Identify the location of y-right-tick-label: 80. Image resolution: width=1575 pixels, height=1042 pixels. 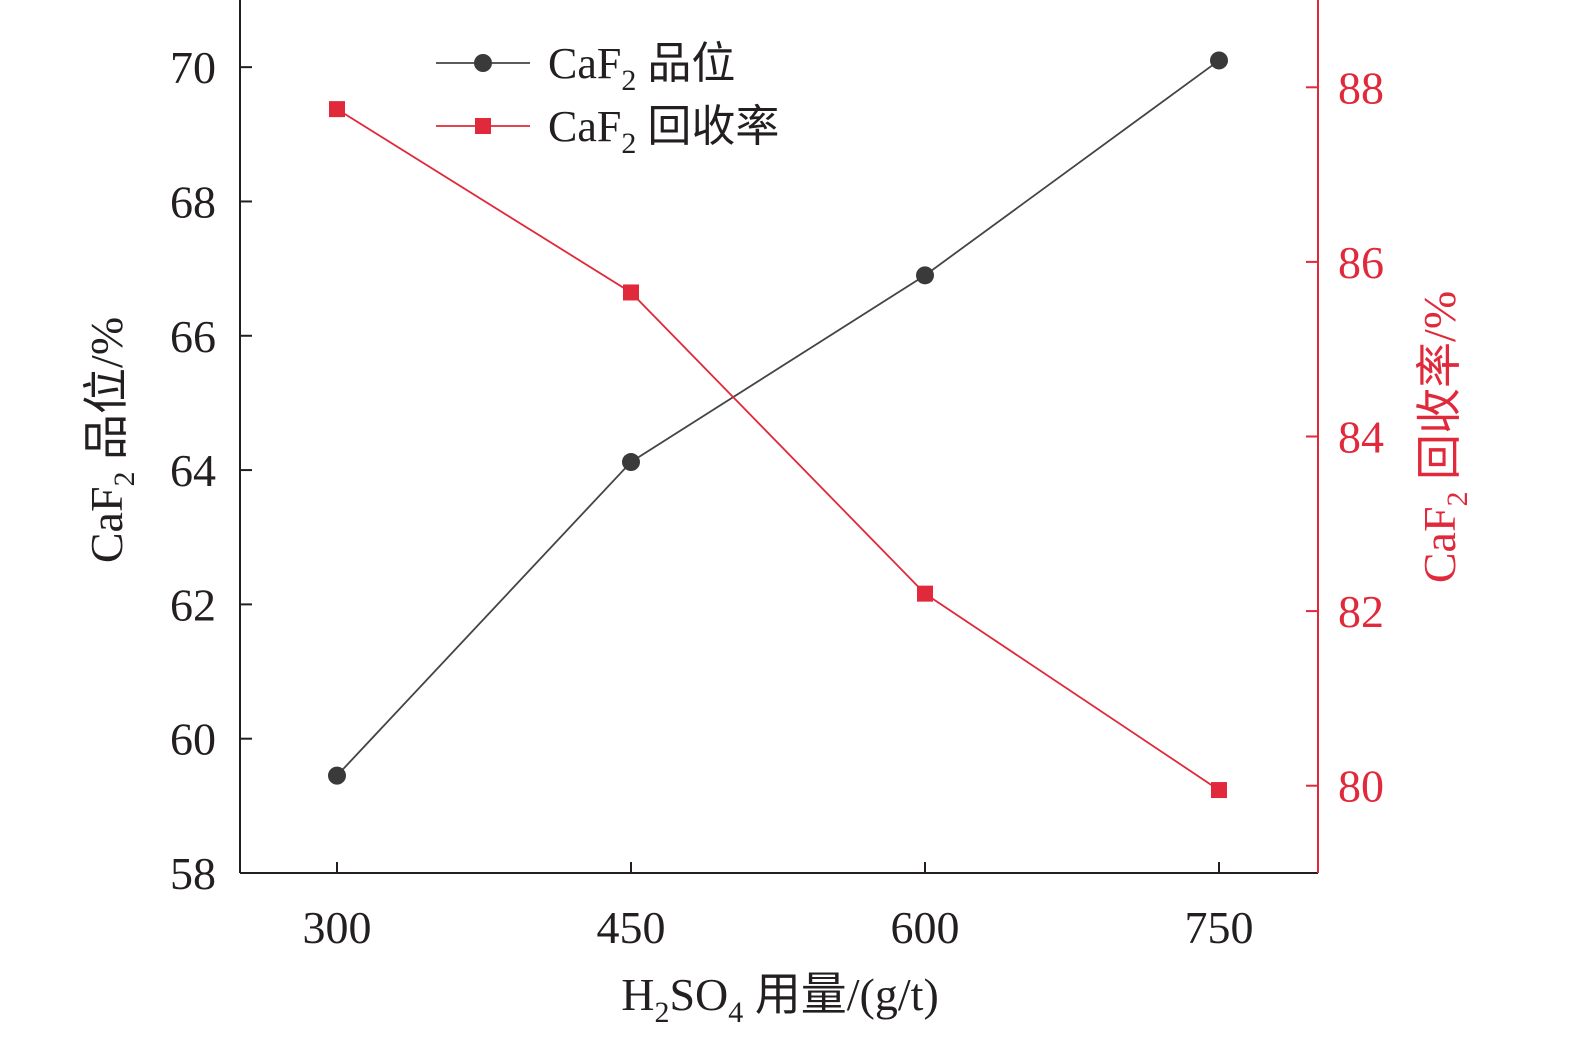
(1361, 786).